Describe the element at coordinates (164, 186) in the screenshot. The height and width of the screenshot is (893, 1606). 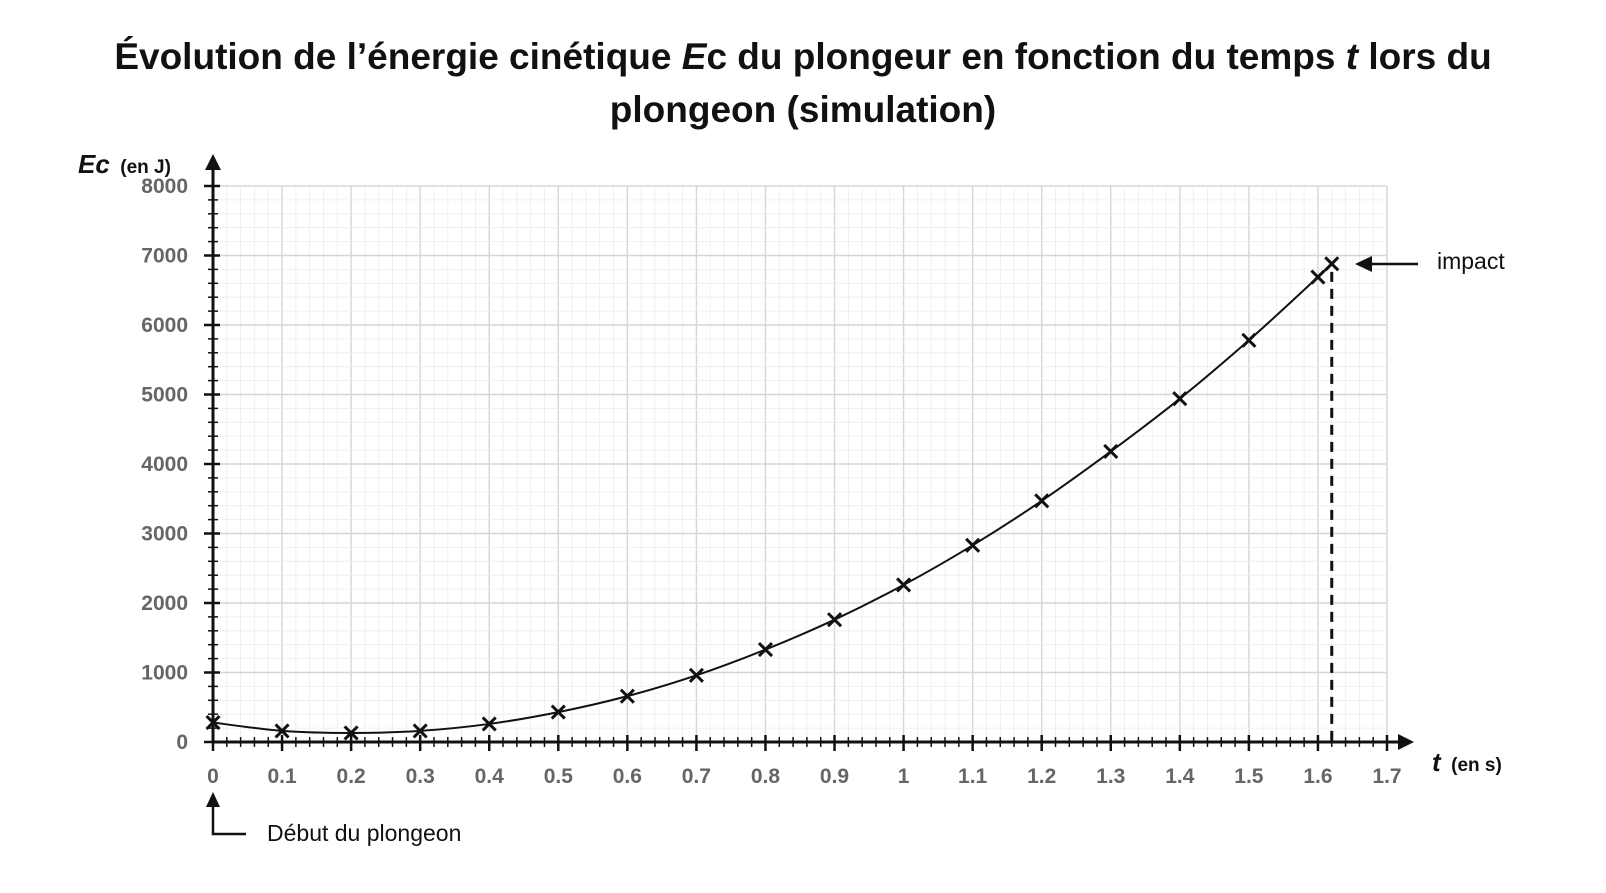
I see `y-tick-label: 8000` at that location.